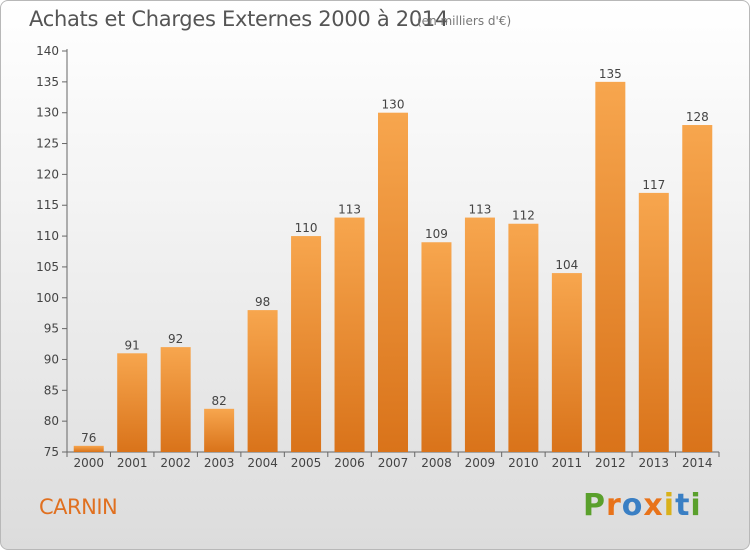 The height and width of the screenshot is (550, 750). Describe the element at coordinates (306, 228) in the screenshot. I see `value-label-2005: 110` at that location.